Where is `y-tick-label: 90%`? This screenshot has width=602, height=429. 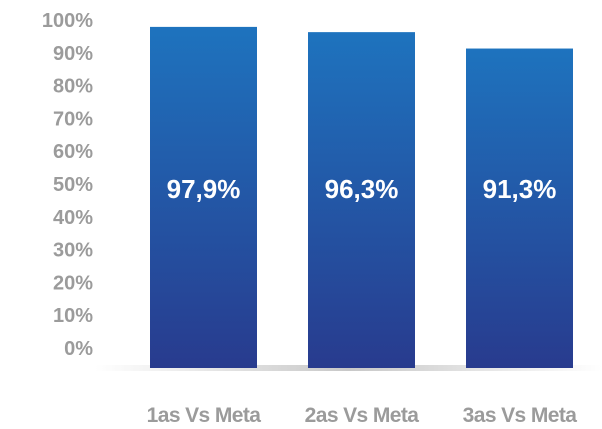
y-tick-label: 90% is located at coordinates (73, 54).